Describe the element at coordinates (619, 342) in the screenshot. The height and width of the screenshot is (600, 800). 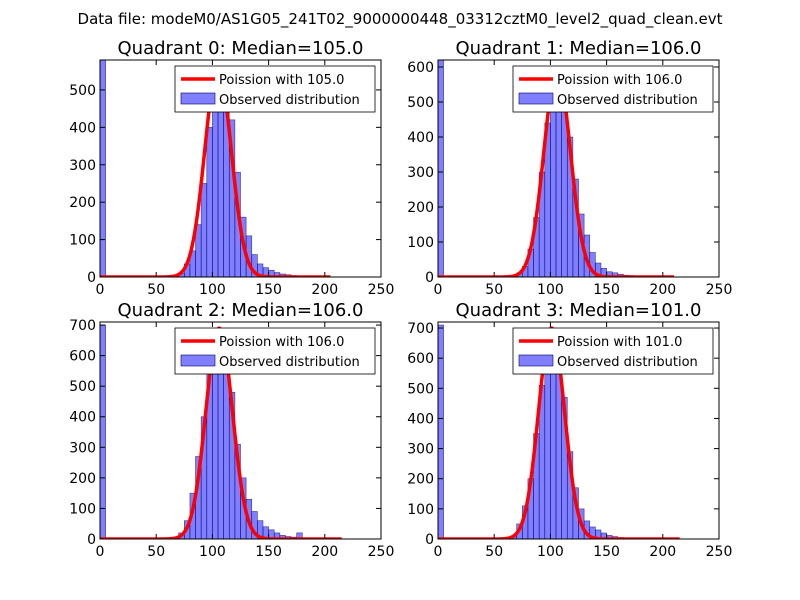
I see `legend-entry-poisson: Poission with 101.0` at that location.